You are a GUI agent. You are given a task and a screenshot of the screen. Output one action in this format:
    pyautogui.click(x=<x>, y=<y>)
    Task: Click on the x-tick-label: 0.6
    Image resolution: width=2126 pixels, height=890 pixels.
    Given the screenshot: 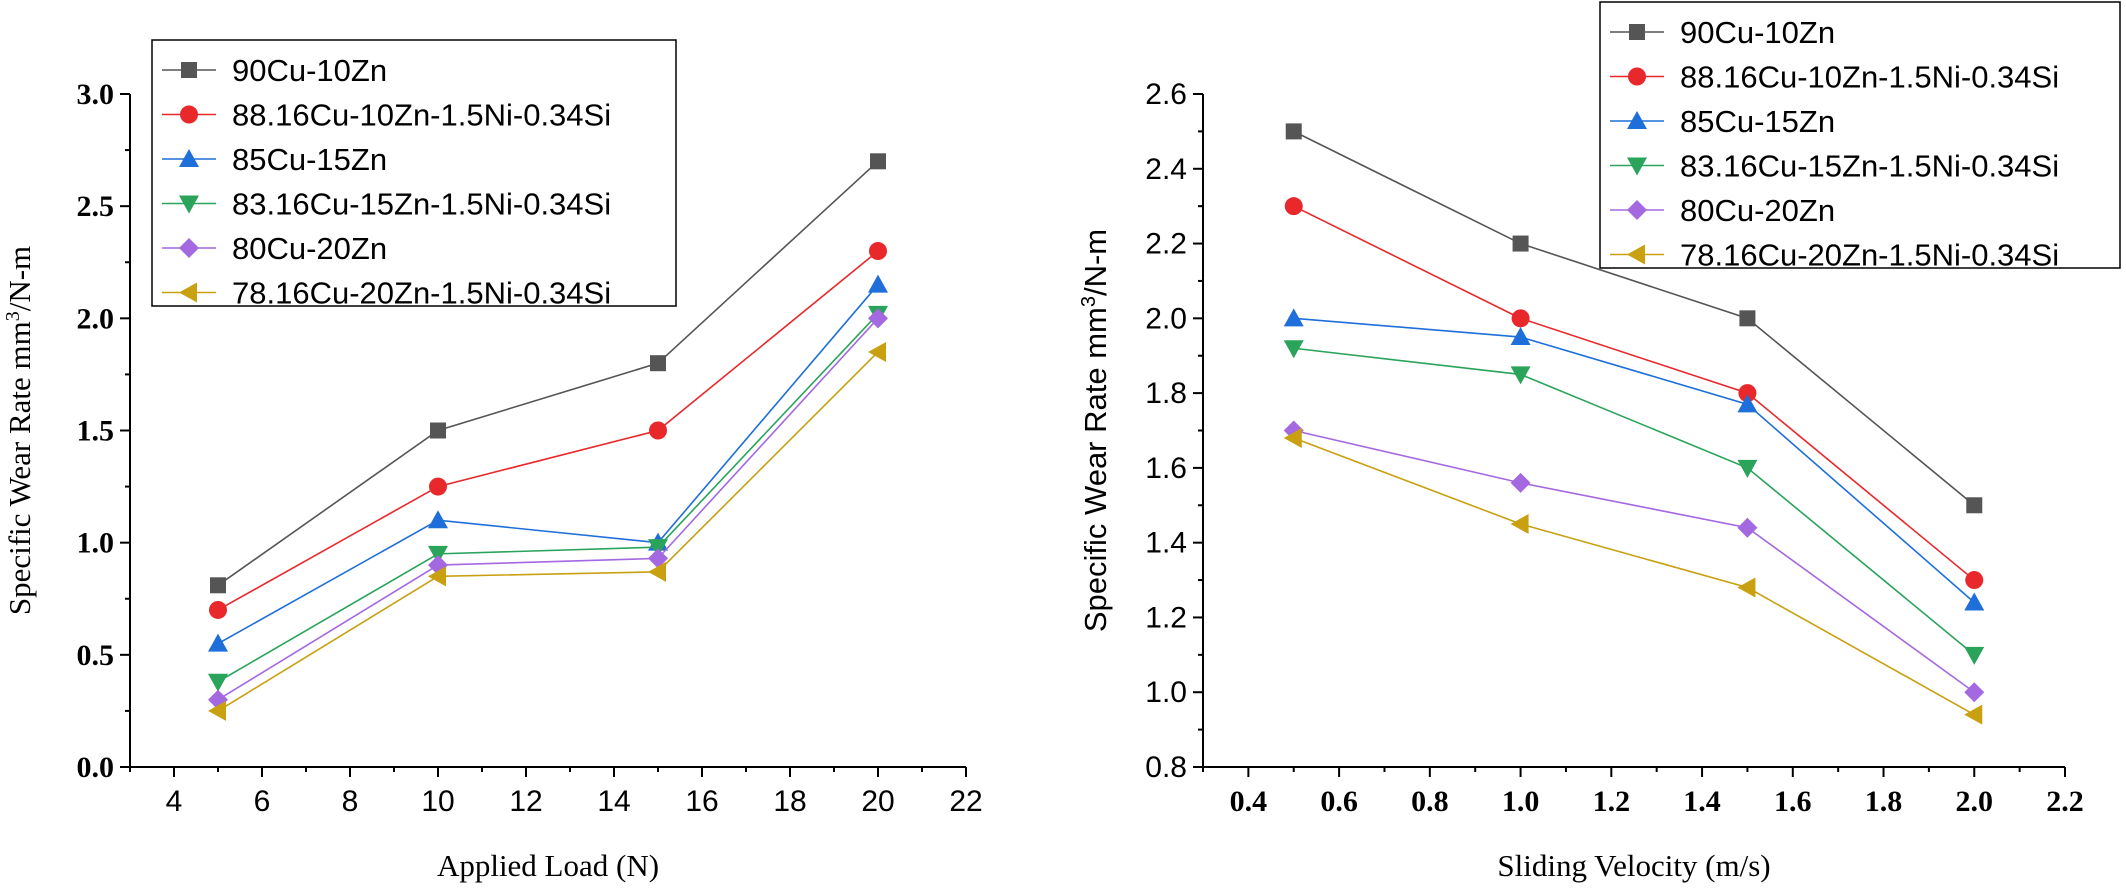 What is the action you would take?
    pyautogui.click(x=1339, y=801)
    